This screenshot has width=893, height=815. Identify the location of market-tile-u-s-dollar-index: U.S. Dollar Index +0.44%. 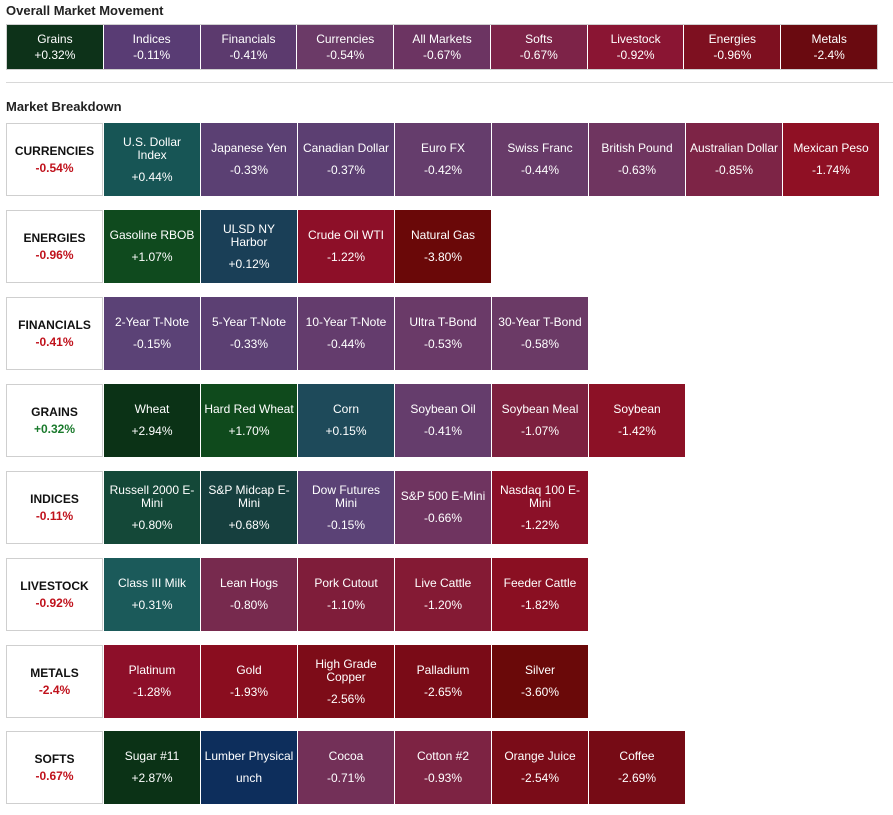
(152, 159).